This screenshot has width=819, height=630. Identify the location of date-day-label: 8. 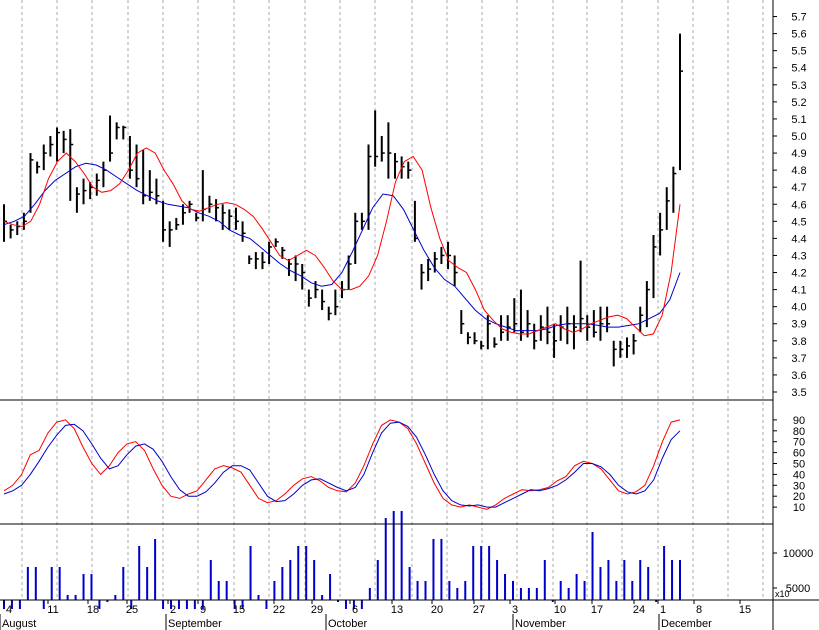
(699, 610).